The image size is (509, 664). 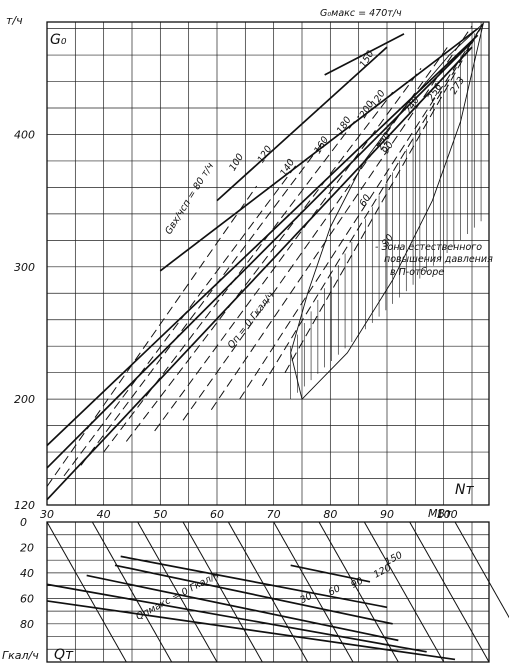 I want to click on bottom-max-label: Qпмакс = 0 Гкал/ч, so click(x=177, y=595).